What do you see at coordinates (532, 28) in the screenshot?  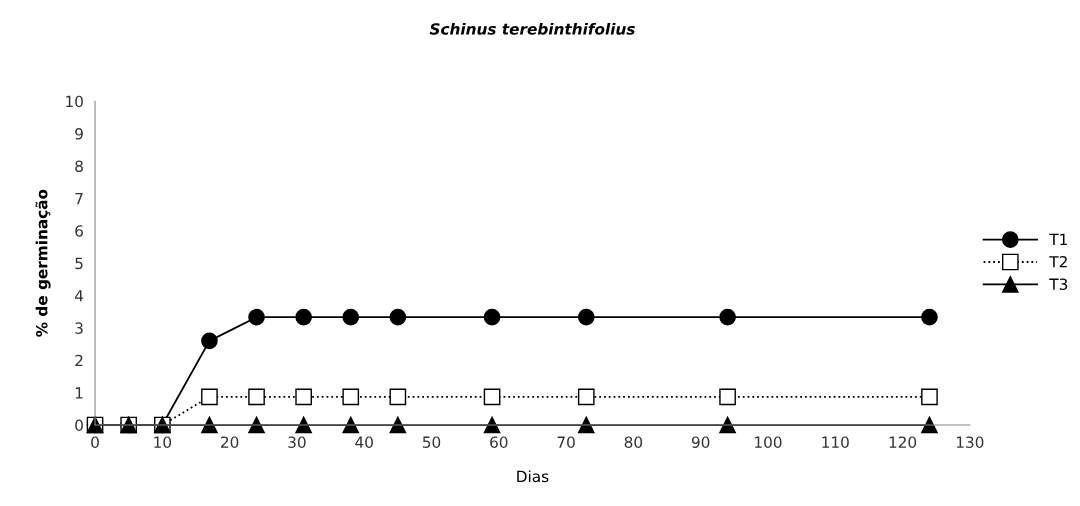 I see `chart-title: Schinus terebinthifolius` at bounding box center [532, 28].